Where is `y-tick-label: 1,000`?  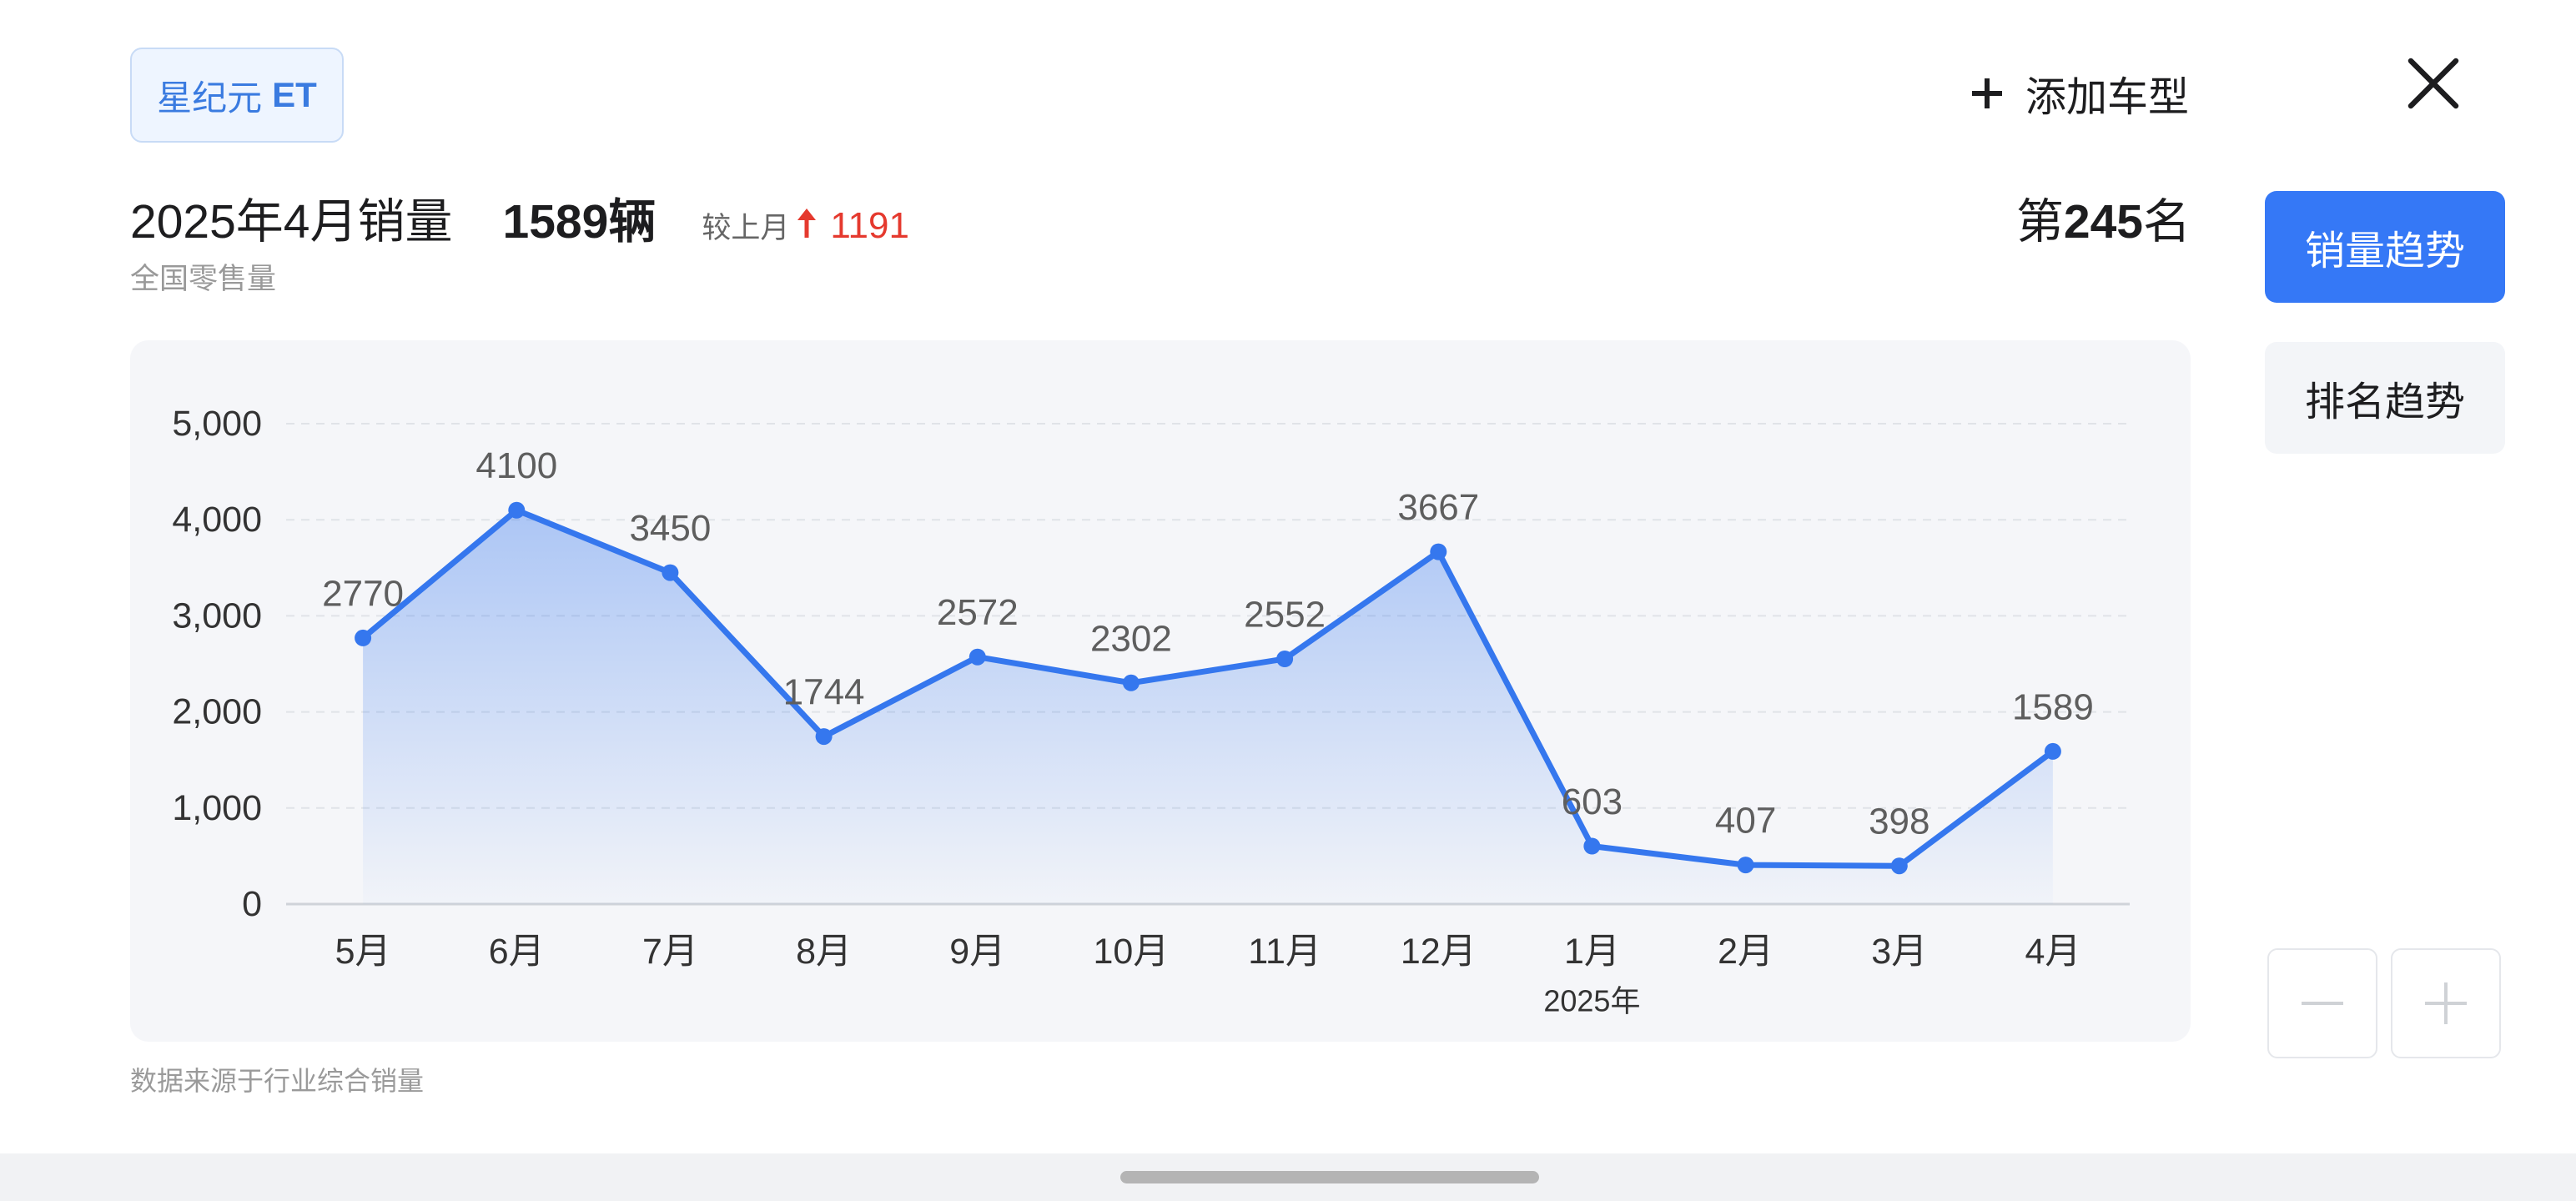
y-tick-label: 1,000 is located at coordinates (217, 808).